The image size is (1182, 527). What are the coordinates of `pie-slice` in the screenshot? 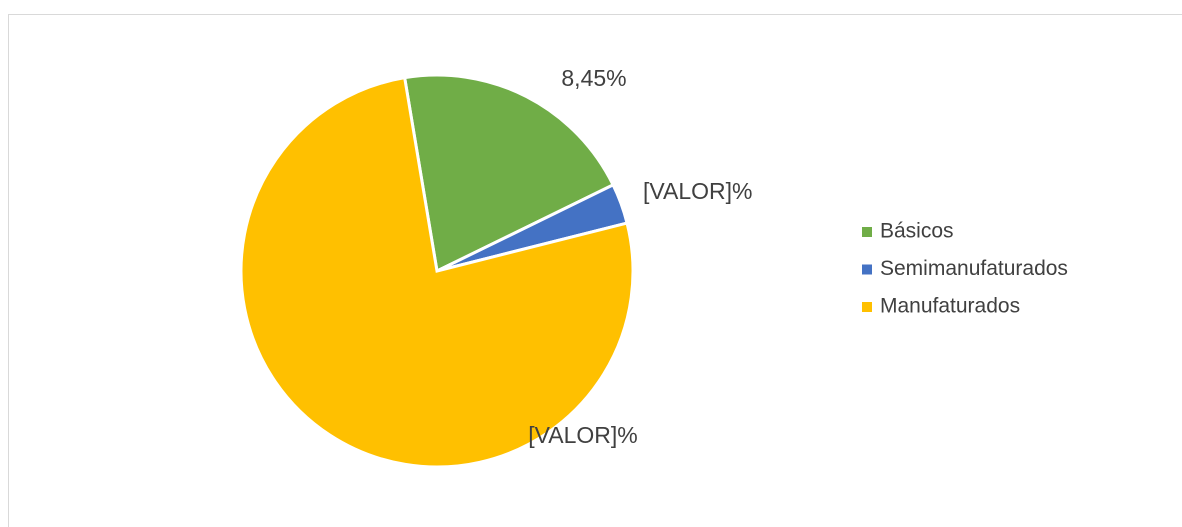 It's located at (509, 173).